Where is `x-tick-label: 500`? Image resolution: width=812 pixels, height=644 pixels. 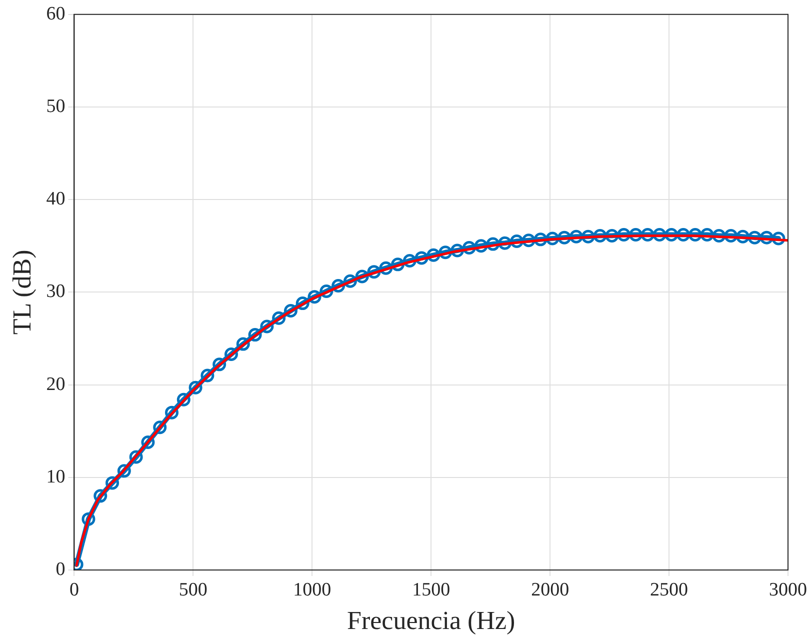 x-tick-label: 500 is located at coordinates (193, 589).